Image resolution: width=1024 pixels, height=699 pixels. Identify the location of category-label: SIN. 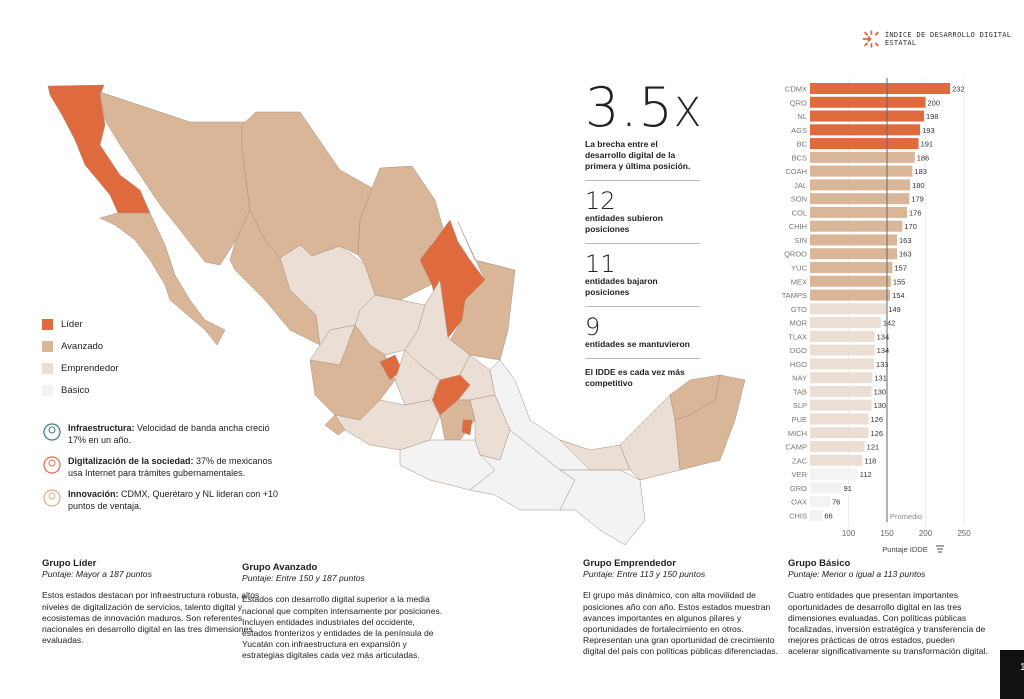
(800, 240).